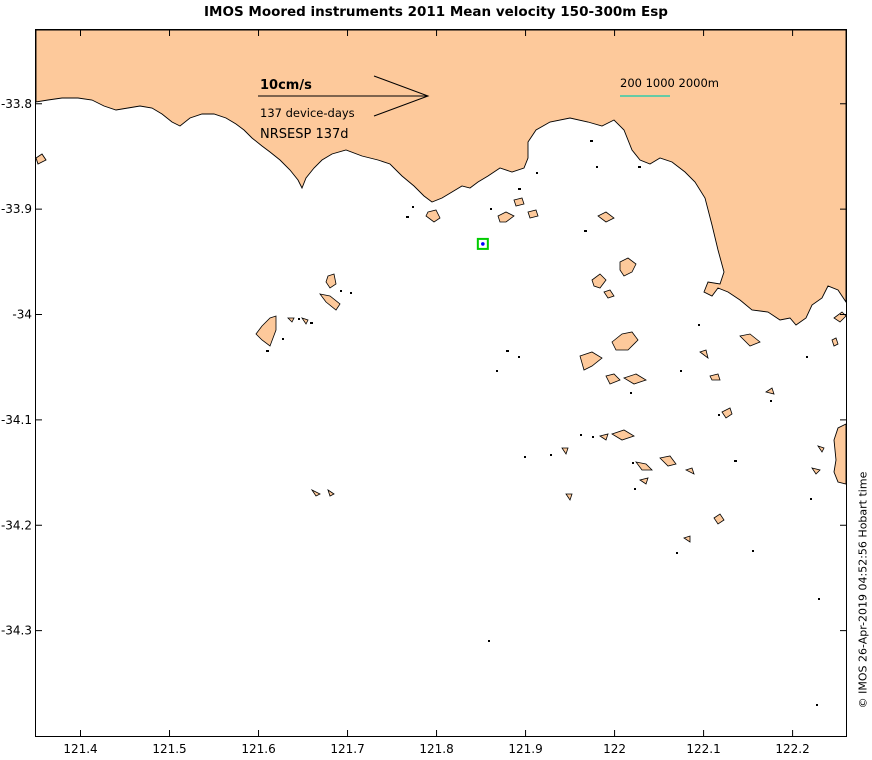 The width and height of the screenshot is (872, 760). I want to click on copyright-text: © IMOS 26-Apr-2019 04:52:56 Hobart time, so click(863, 590).